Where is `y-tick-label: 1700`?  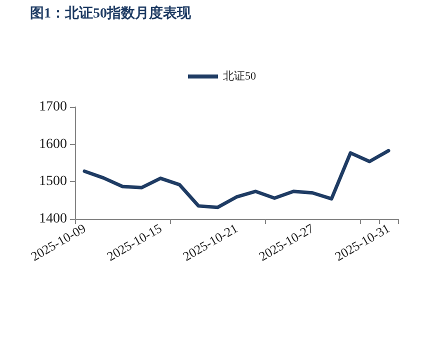
y-tick-label: 1700 is located at coordinates (53, 107).